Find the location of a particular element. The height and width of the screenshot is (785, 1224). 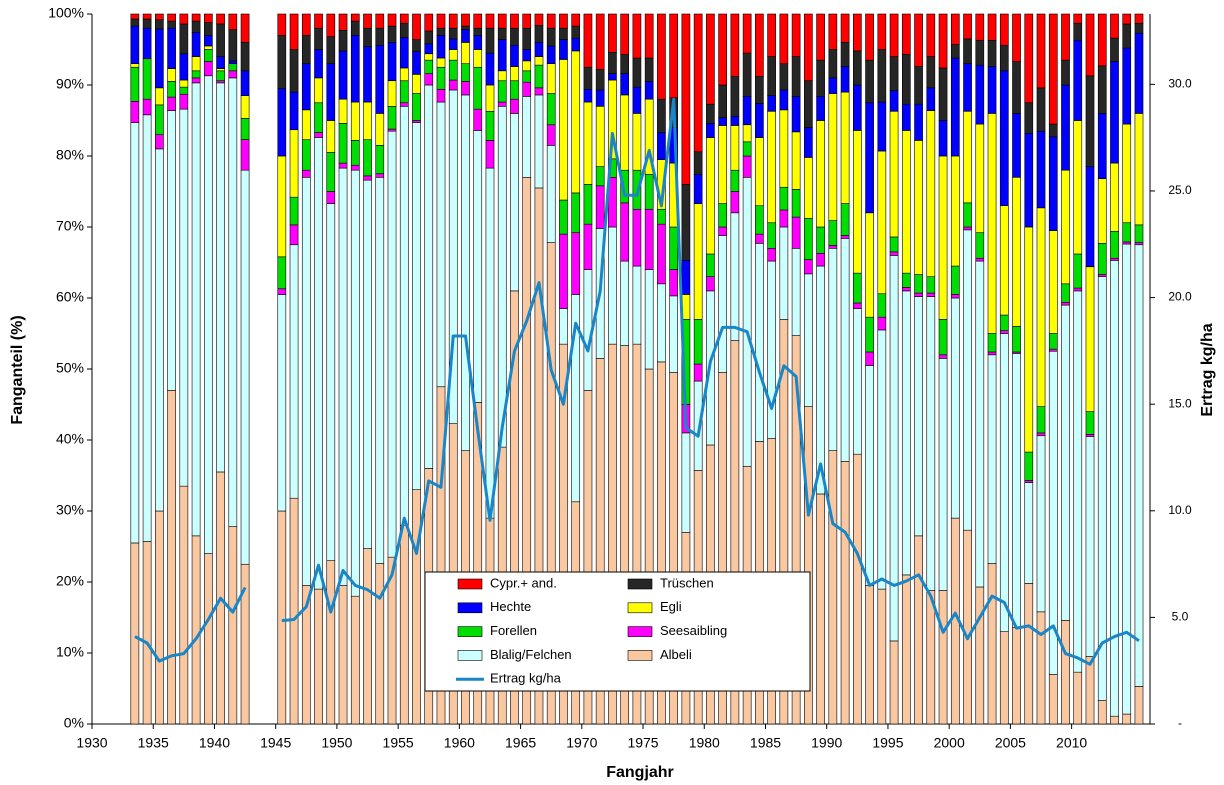

y-tick-label: 80% is located at coordinates (70, 155).